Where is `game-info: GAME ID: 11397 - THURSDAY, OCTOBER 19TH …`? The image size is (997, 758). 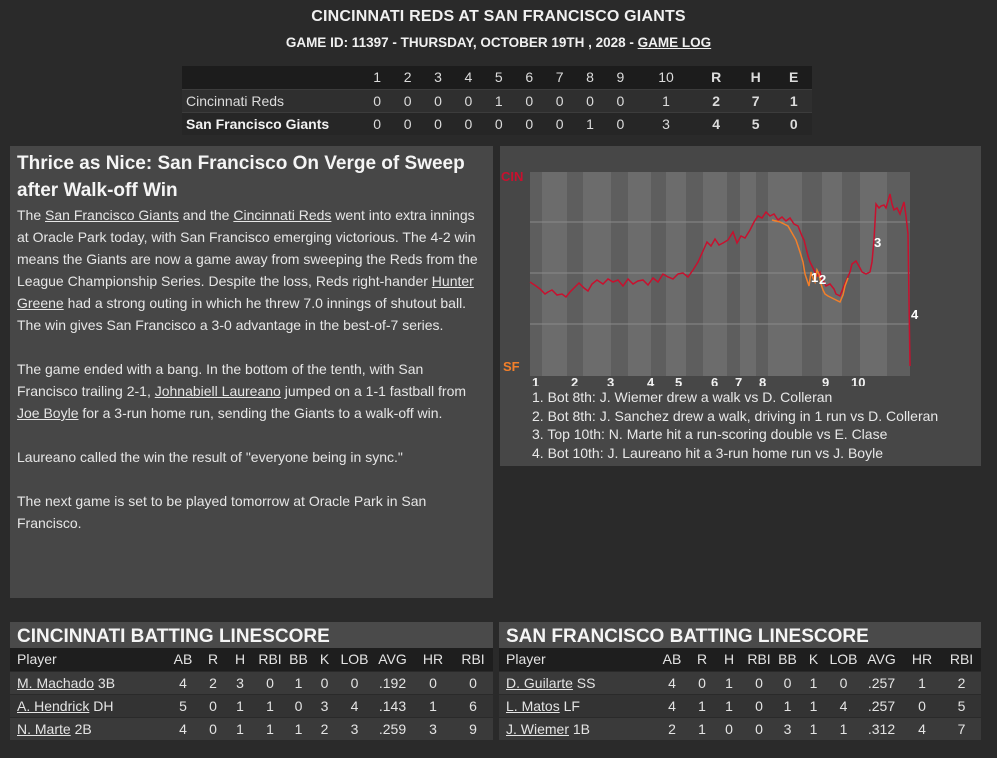 game-info: GAME ID: 11397 - THURSDAY, OCTOBER 19TH … is located at coordinates (498, 42).